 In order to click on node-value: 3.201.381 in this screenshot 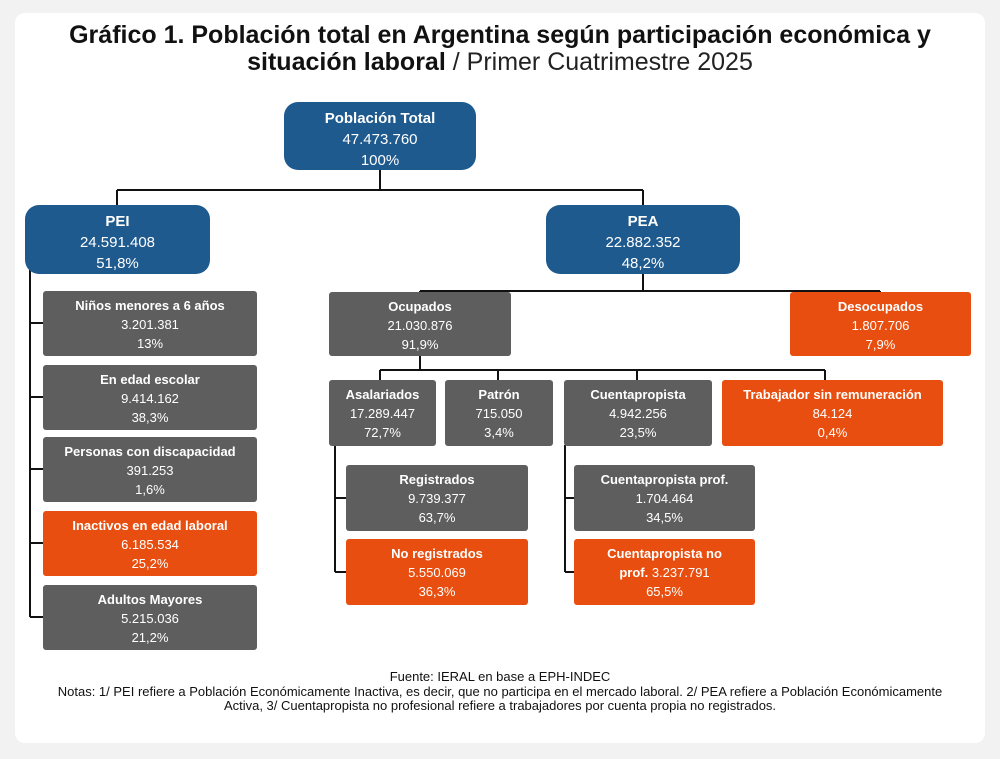, I will do `click(150, 324)`.